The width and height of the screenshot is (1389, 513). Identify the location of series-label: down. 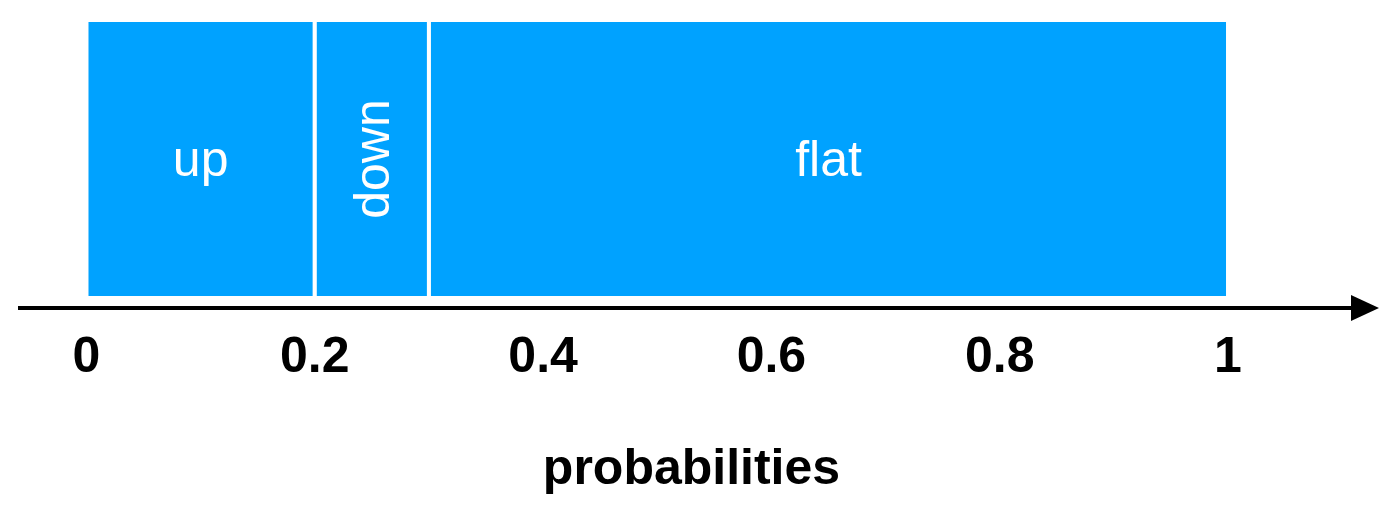
(371, 159).